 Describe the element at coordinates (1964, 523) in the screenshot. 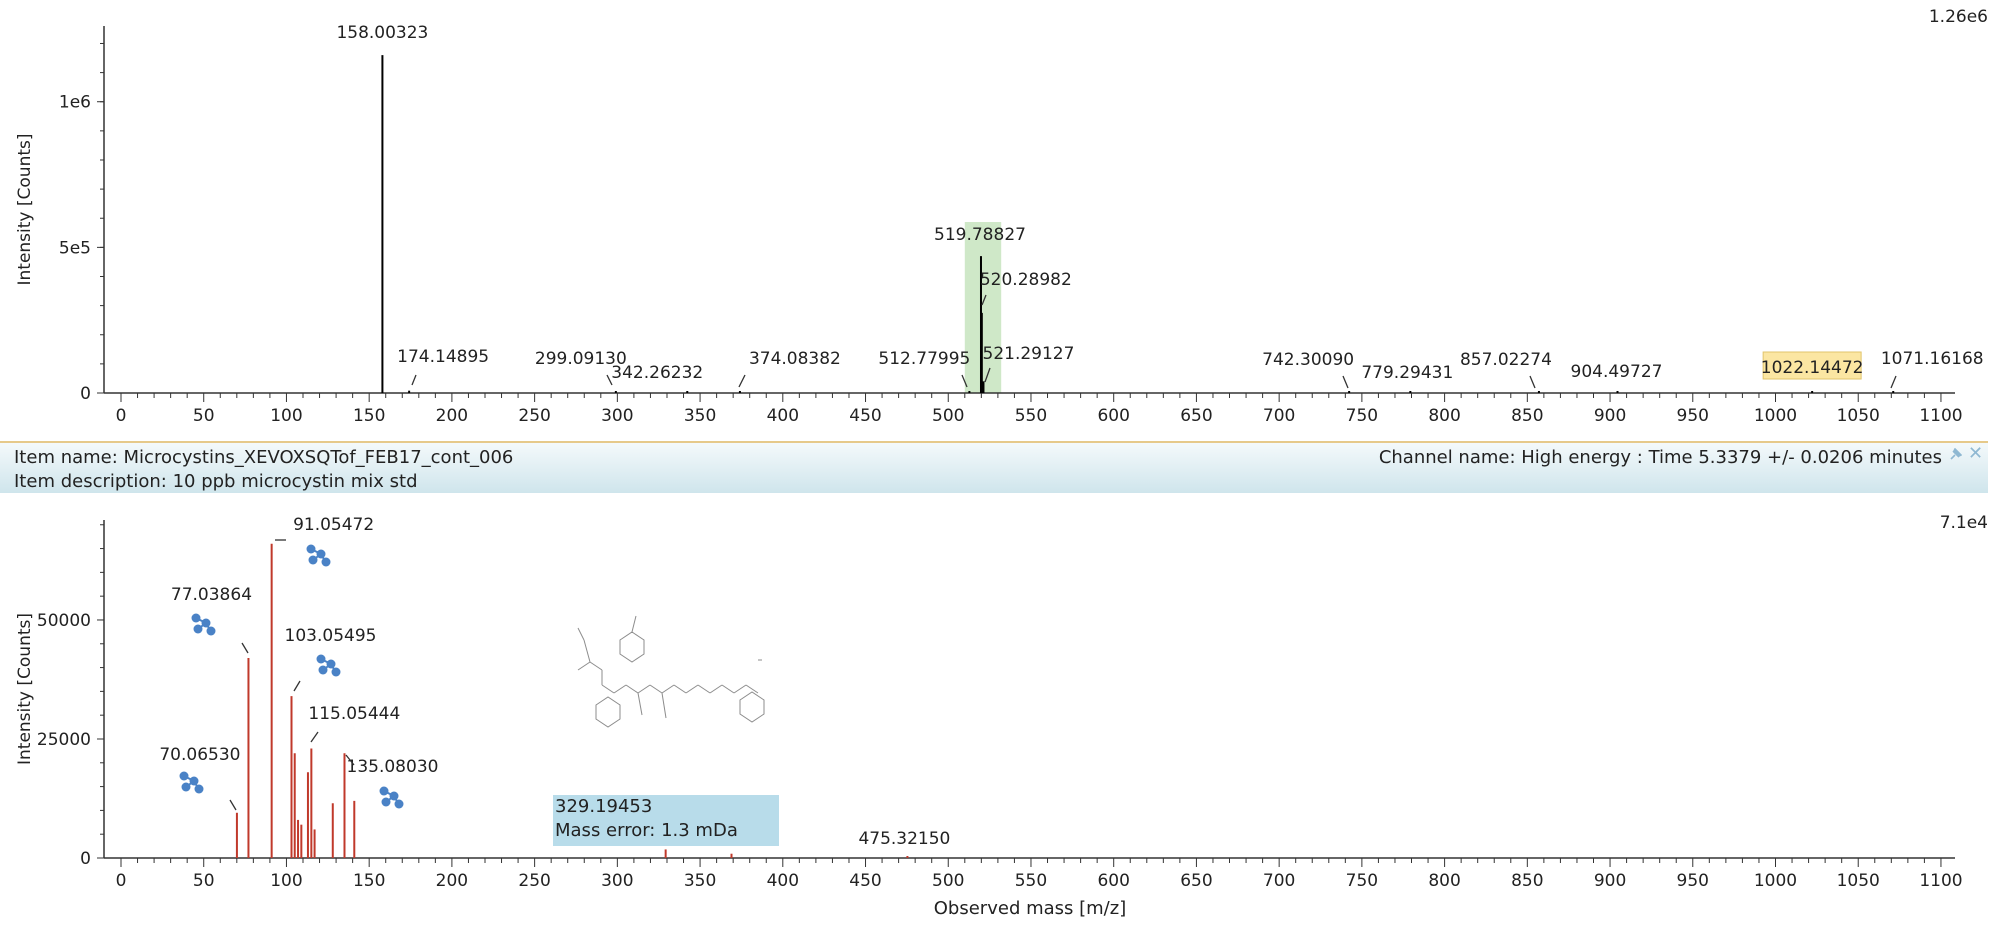

I see `max-intensity-label: 7.1e4` at that location.